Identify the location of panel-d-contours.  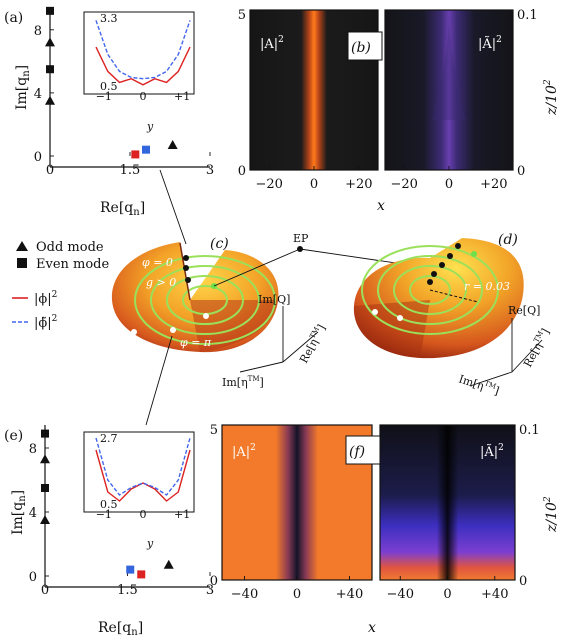
(430, 290).